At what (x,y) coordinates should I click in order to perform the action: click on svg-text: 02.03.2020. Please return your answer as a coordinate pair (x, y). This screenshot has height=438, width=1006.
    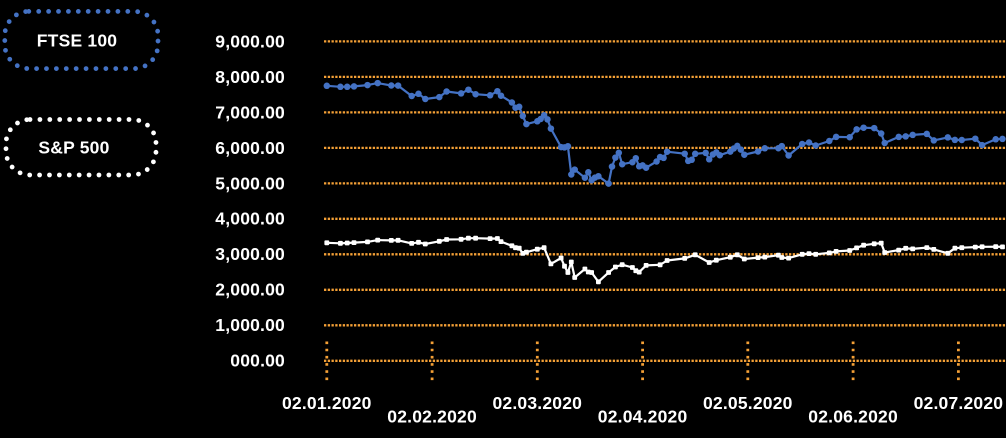
    Looking at the image, I should click on (538, 403).